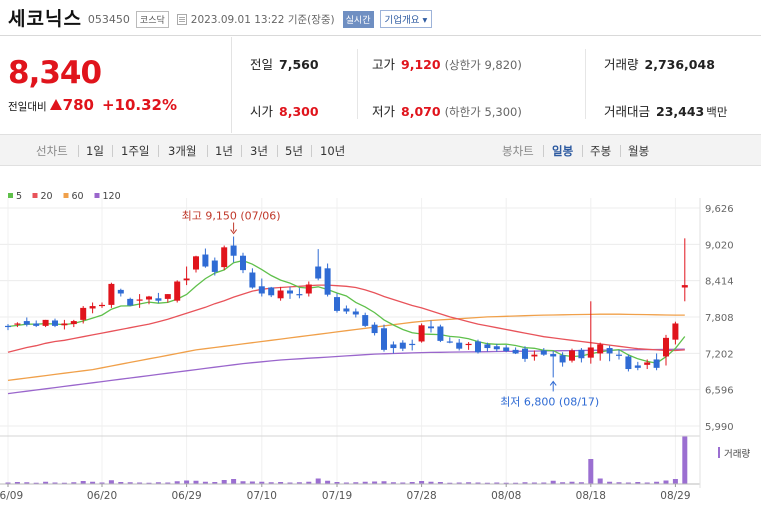 This screenshot has height=513, width=761. I want to click on low-annotation: 최저 6,800 (08/17), so click(549, 401).